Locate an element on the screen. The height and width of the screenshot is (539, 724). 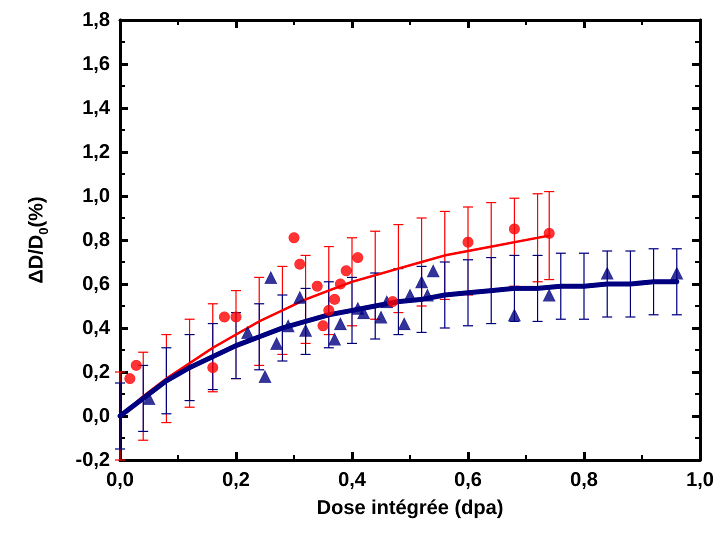
y-axis-title: ΔD/D0(%) is located at coordinates (38, 240).